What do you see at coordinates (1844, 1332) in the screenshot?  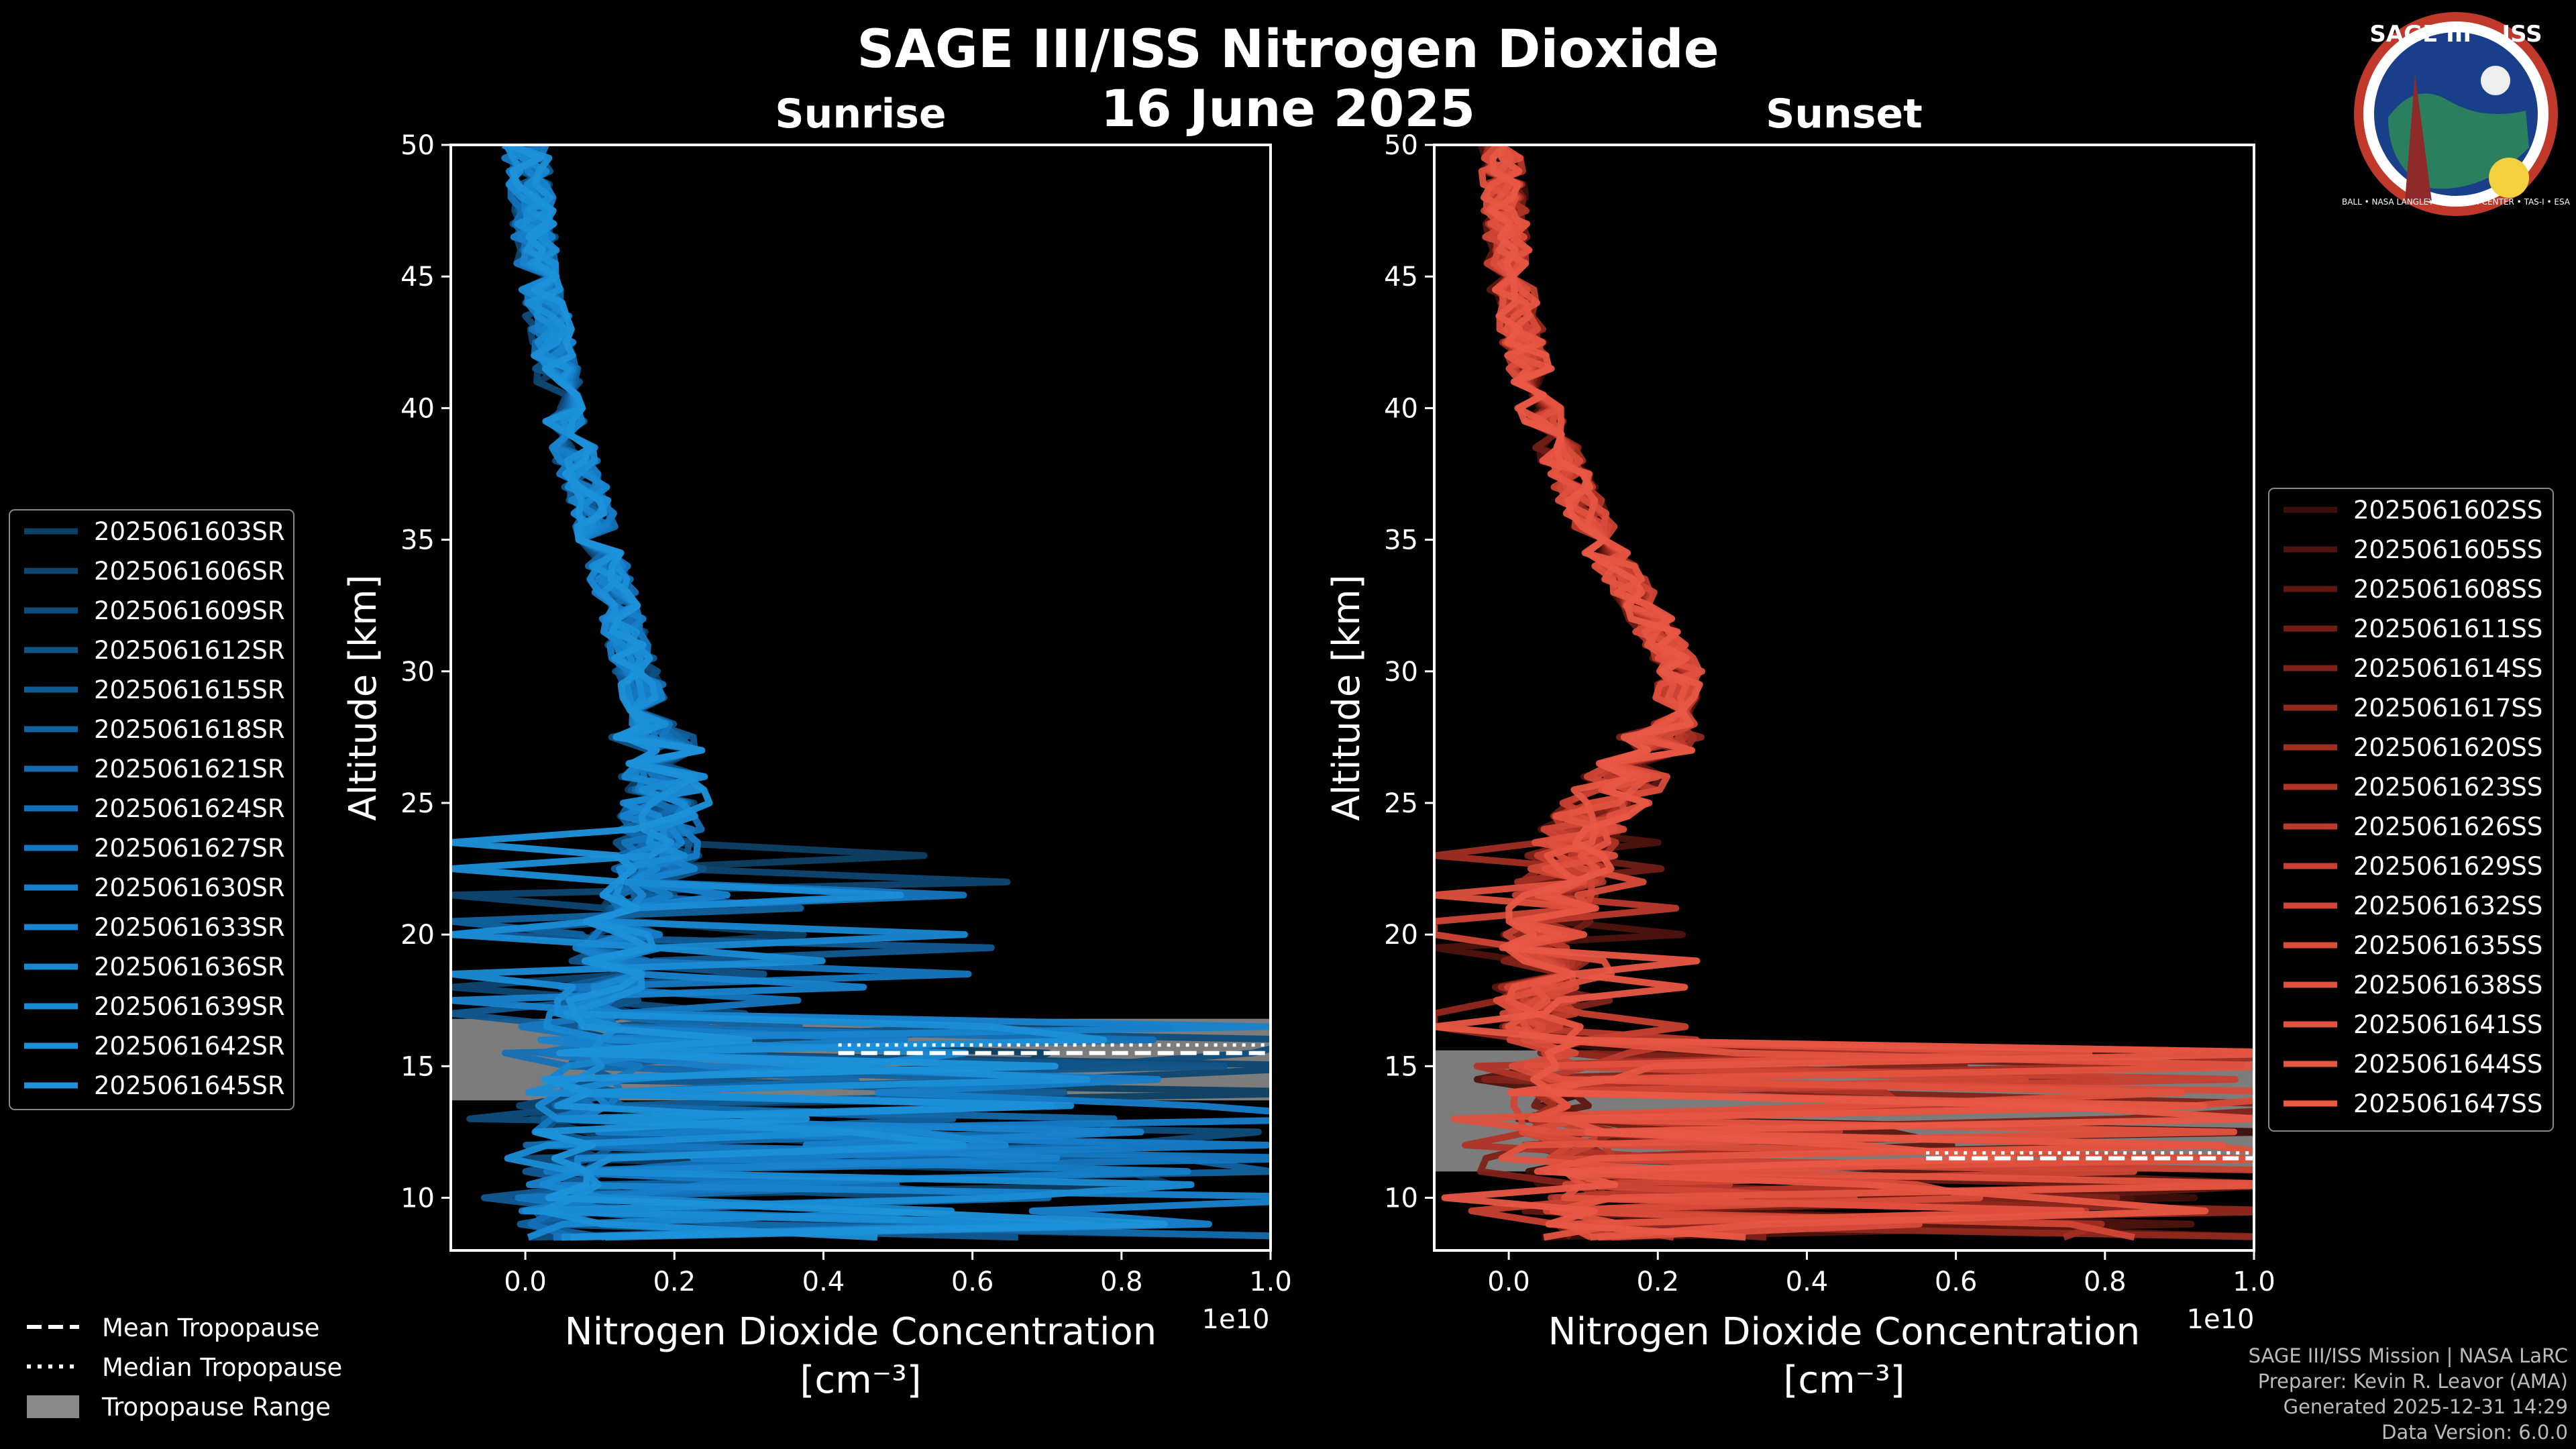 I see `sunset-x-axis-label: Nitrogen Dioxide Concentration` at bounding box center [1844, 1332].